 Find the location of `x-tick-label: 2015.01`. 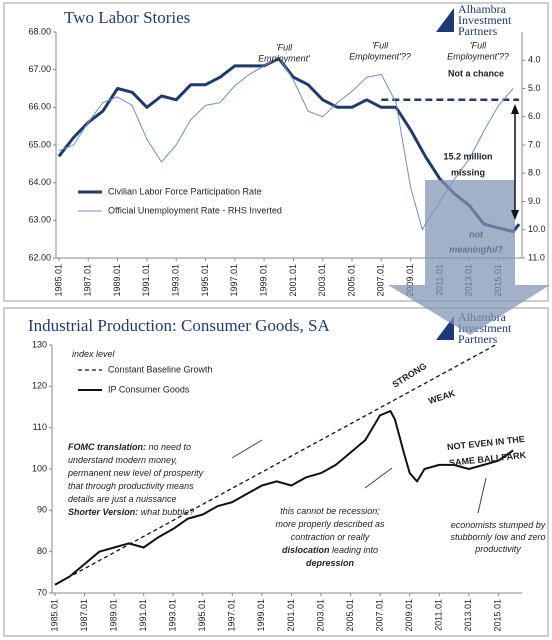

x-tick-label: 2015.01 is located at coordinates (498, 615).